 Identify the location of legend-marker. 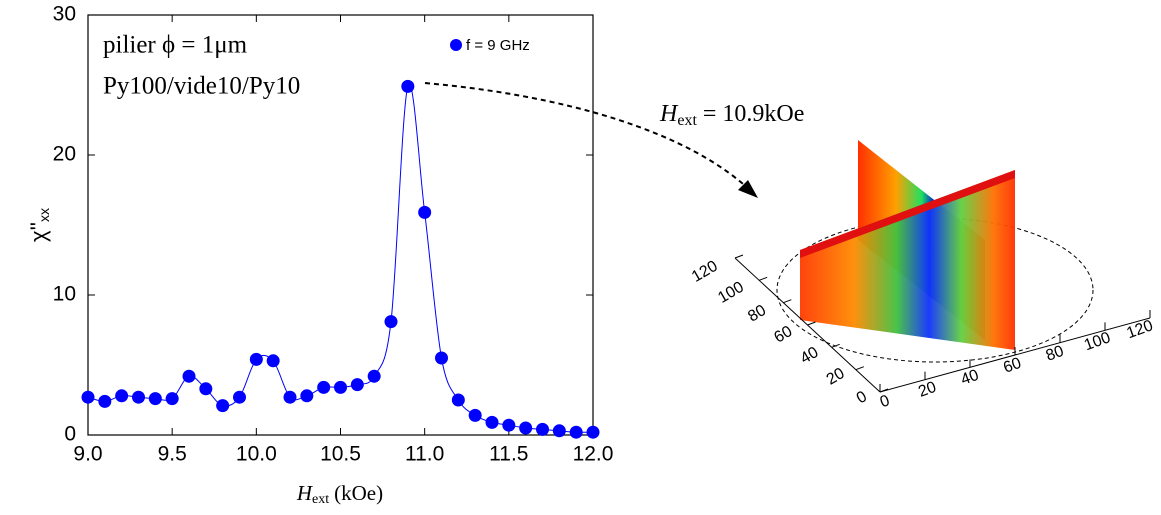
(456, 45).